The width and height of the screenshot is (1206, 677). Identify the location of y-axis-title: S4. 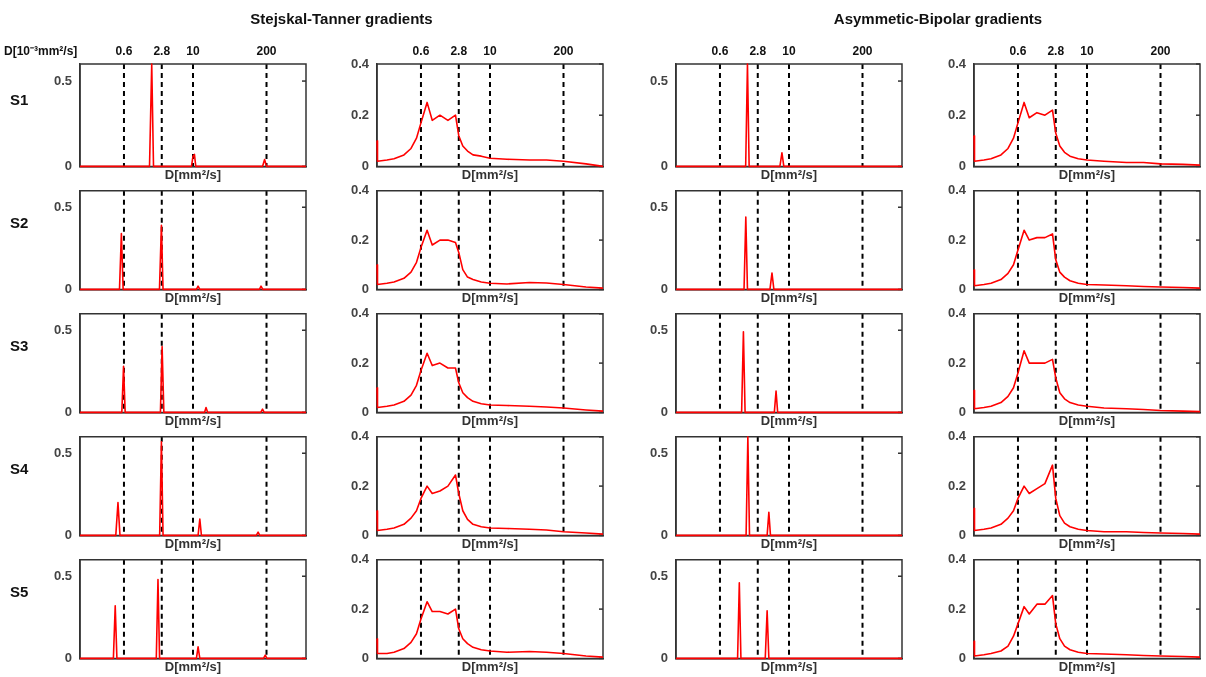
(19, 468).